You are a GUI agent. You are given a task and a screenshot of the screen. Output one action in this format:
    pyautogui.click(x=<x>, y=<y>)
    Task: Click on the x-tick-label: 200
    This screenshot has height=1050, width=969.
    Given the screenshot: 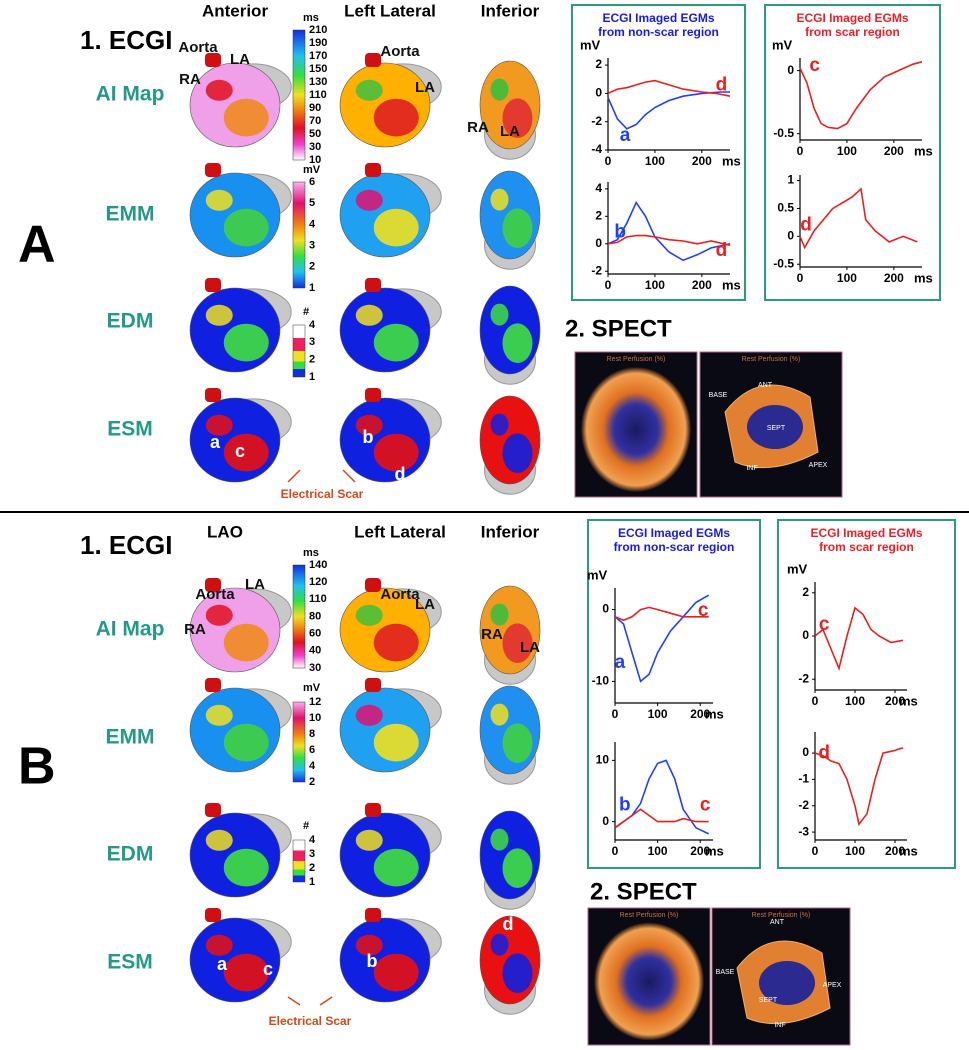 What is the action you would take?
    pyautogui.click(x=895, y=701)
    